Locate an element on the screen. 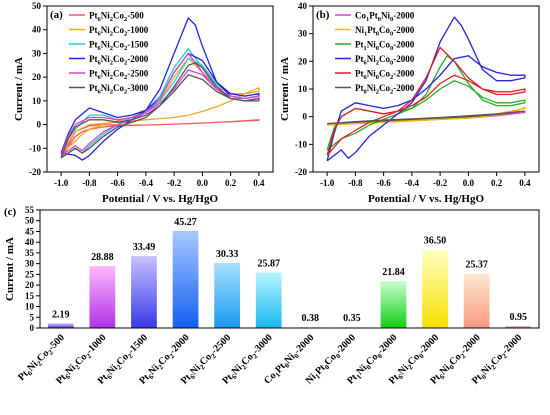 The width and height of the screenshot is (550, 415). legend-entry: Pt6Ni2Co2-2500 is located at coordinates (119, 75).